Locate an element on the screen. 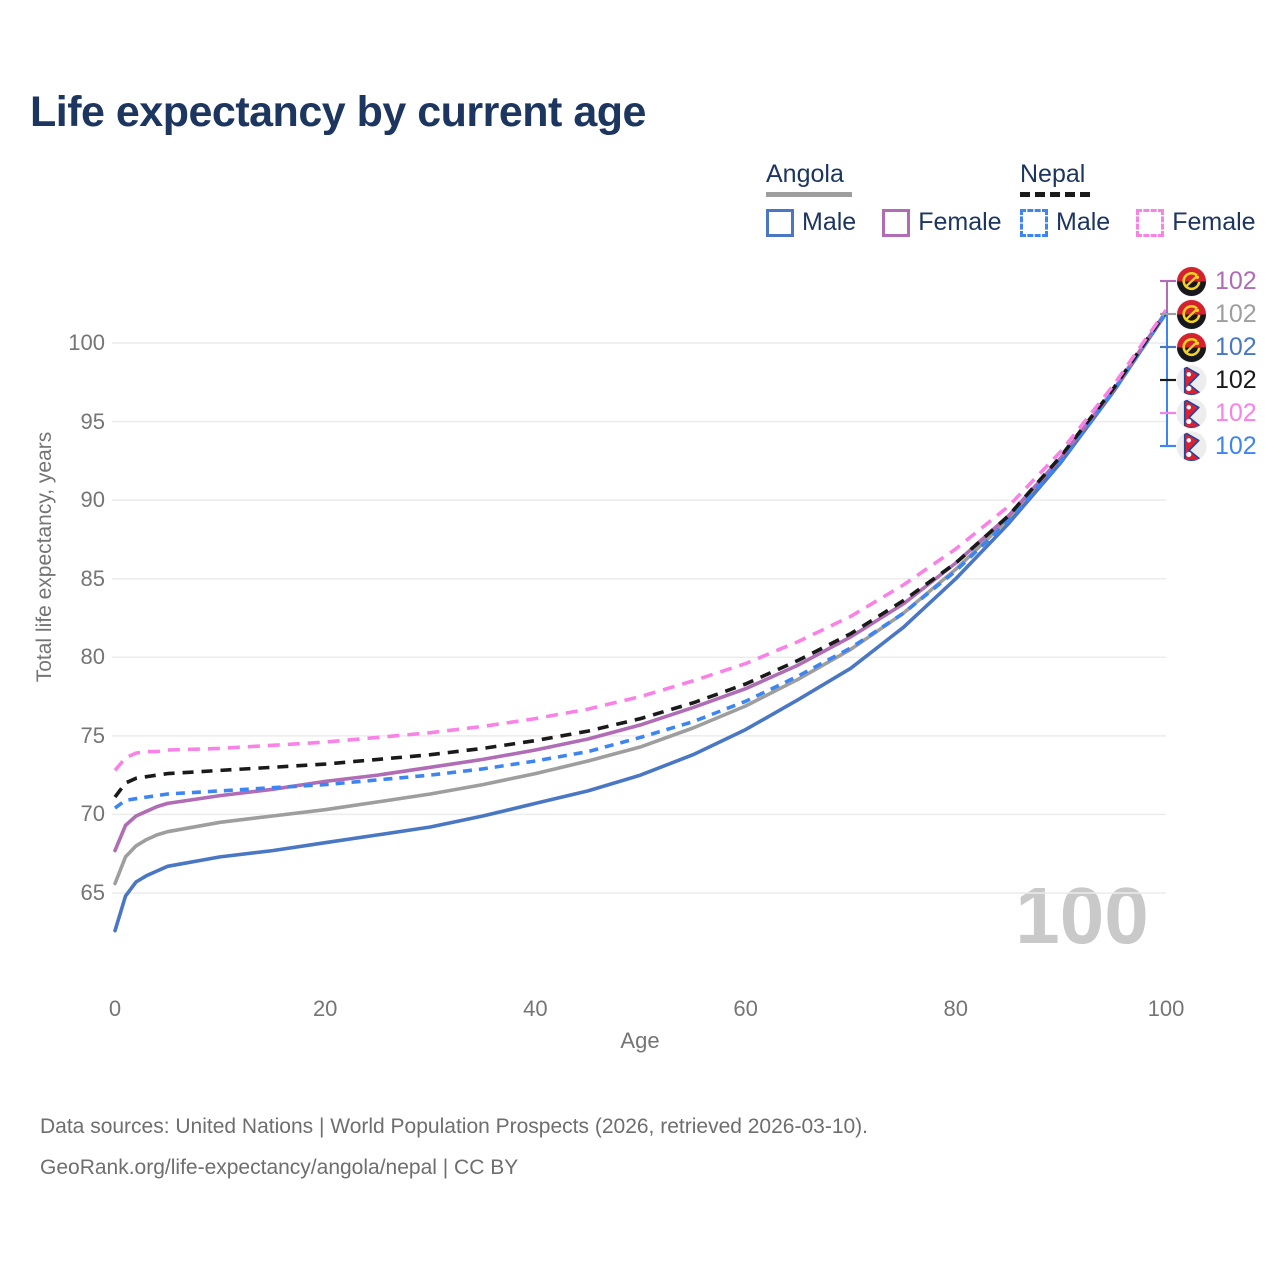  angola-male-swatch-icon is located at coordinates (780, 222).